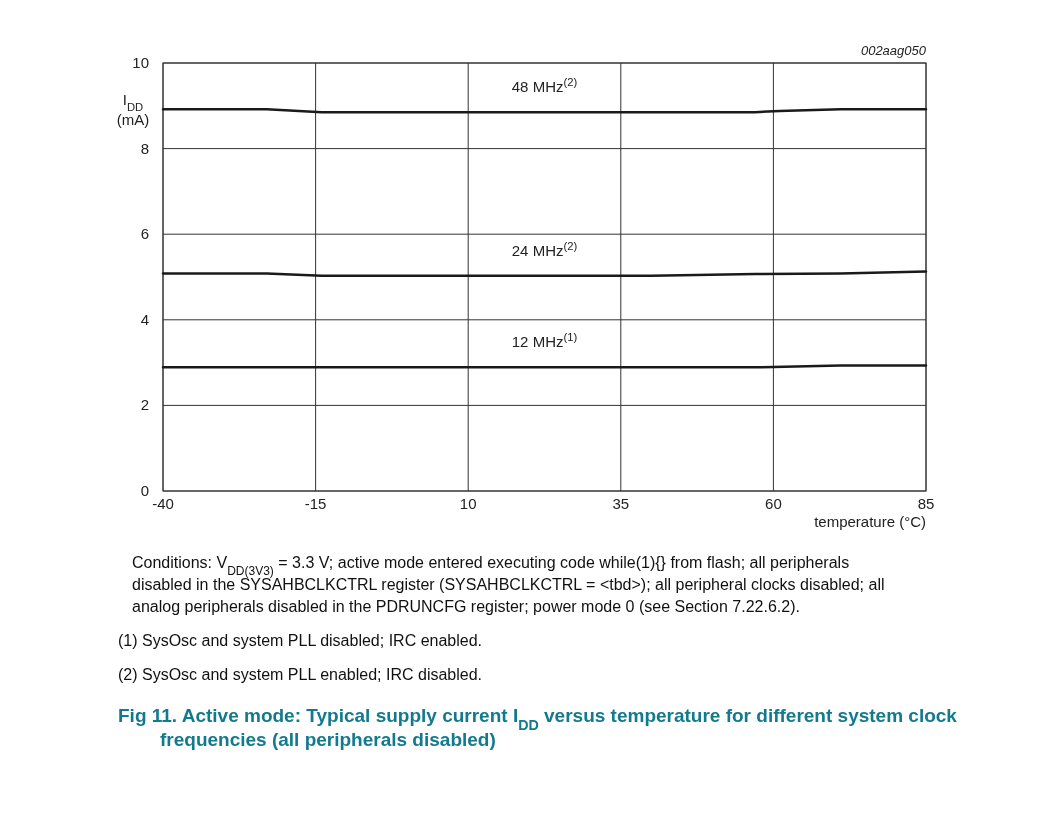 This screenshot has width=1063, height=818. I want to click on text: Conditions: V$_{DD(3V3)}$ = 3.3 V; active mode entered executing code while(1){} from flash; all peripherals disabled in the SYSAHBCLKCTRL register (SYSAHBCLKCTRL = <tbd>); all peripheral clocks disabled; all analog peripherals disabled in the PDRUNCFG register; power mode 0 (see Section 7.22.6.2)., so click(508, 584).